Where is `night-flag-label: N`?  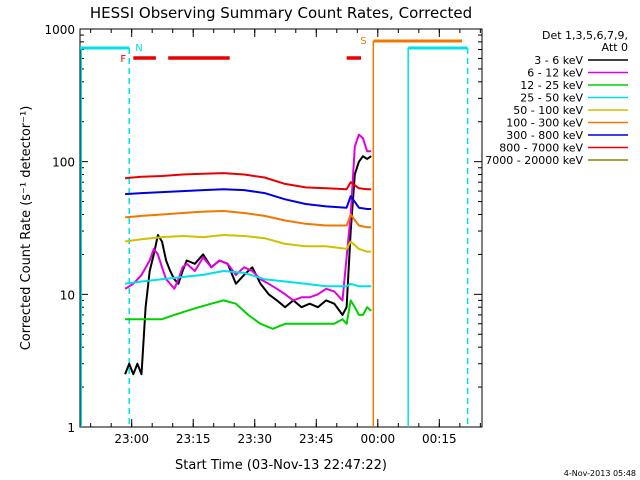
night-flag-label: N is located at coordinates (138, 48).